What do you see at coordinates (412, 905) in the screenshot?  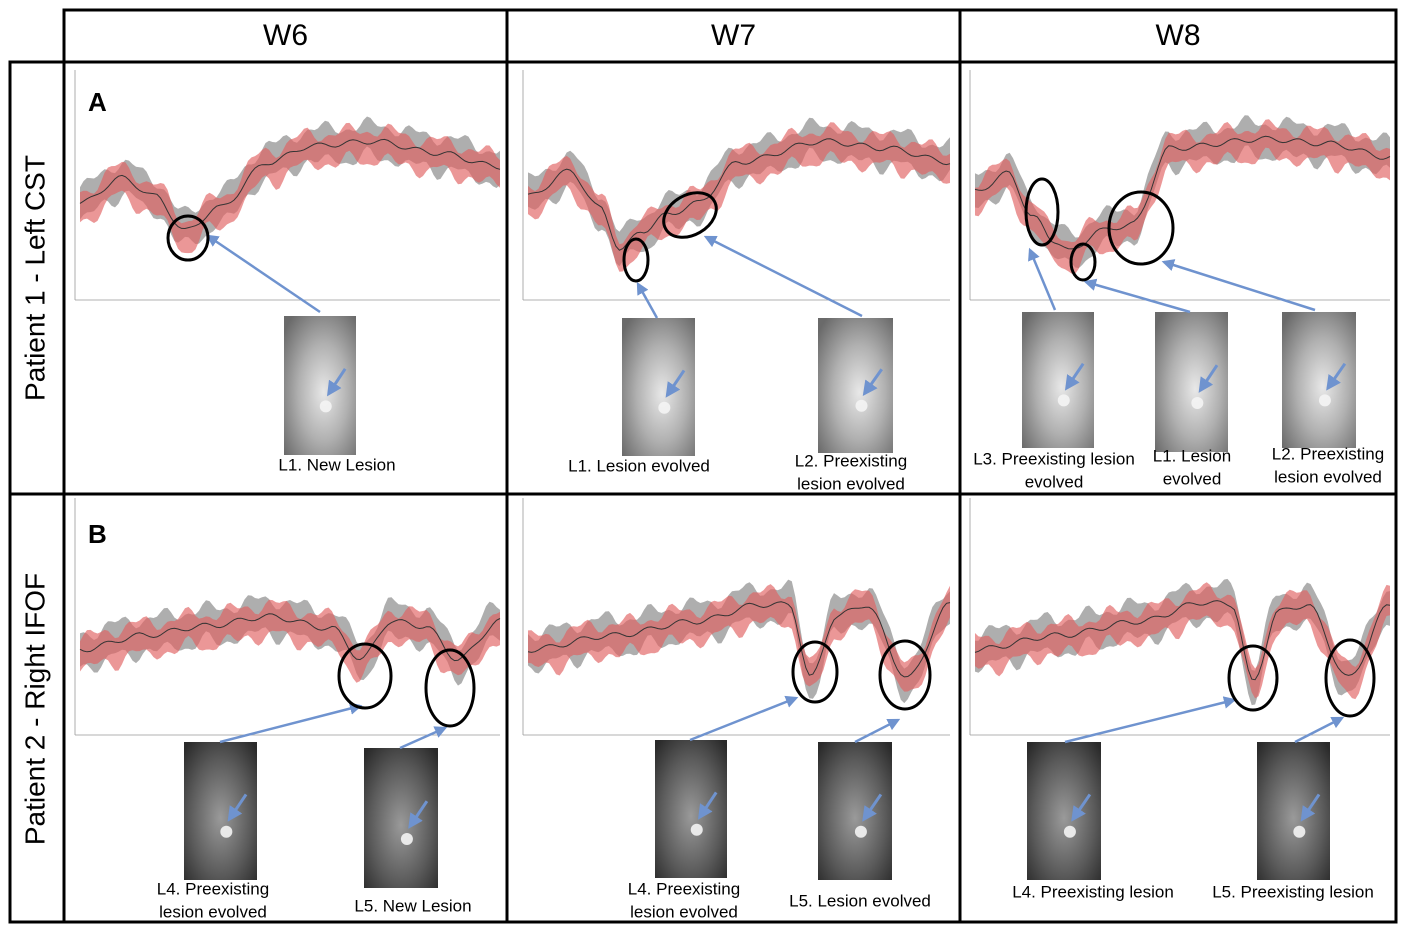 I see `caption: L5. New Lesion` at bounding box center [412, 905].